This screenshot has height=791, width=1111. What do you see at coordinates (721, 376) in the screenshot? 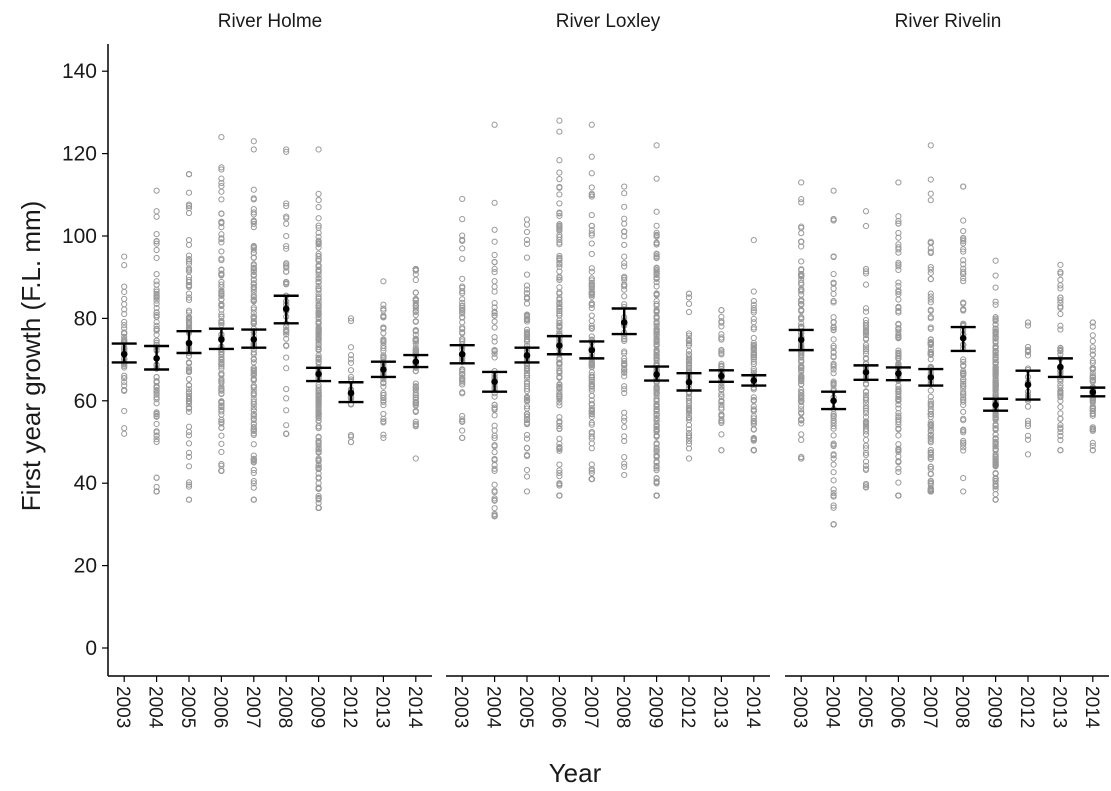
I see `error-bar-1-2013` at bounding box center [721, 376].